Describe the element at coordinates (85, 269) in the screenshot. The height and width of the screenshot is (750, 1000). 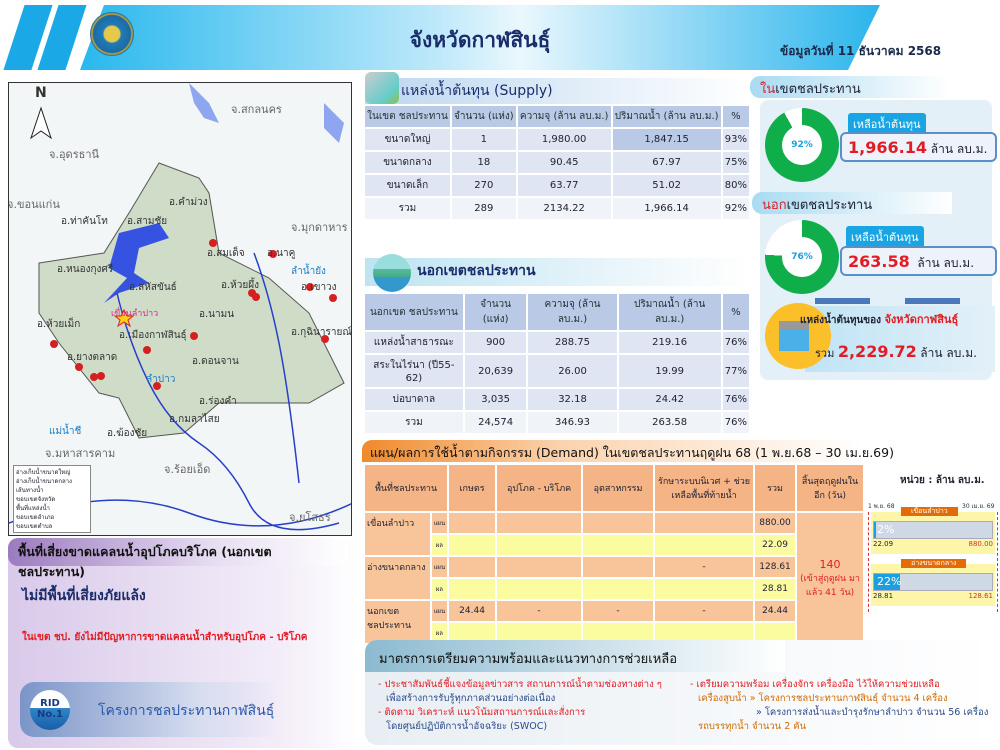
I see `district-label: อ.หนองกุงศรี` at that location.